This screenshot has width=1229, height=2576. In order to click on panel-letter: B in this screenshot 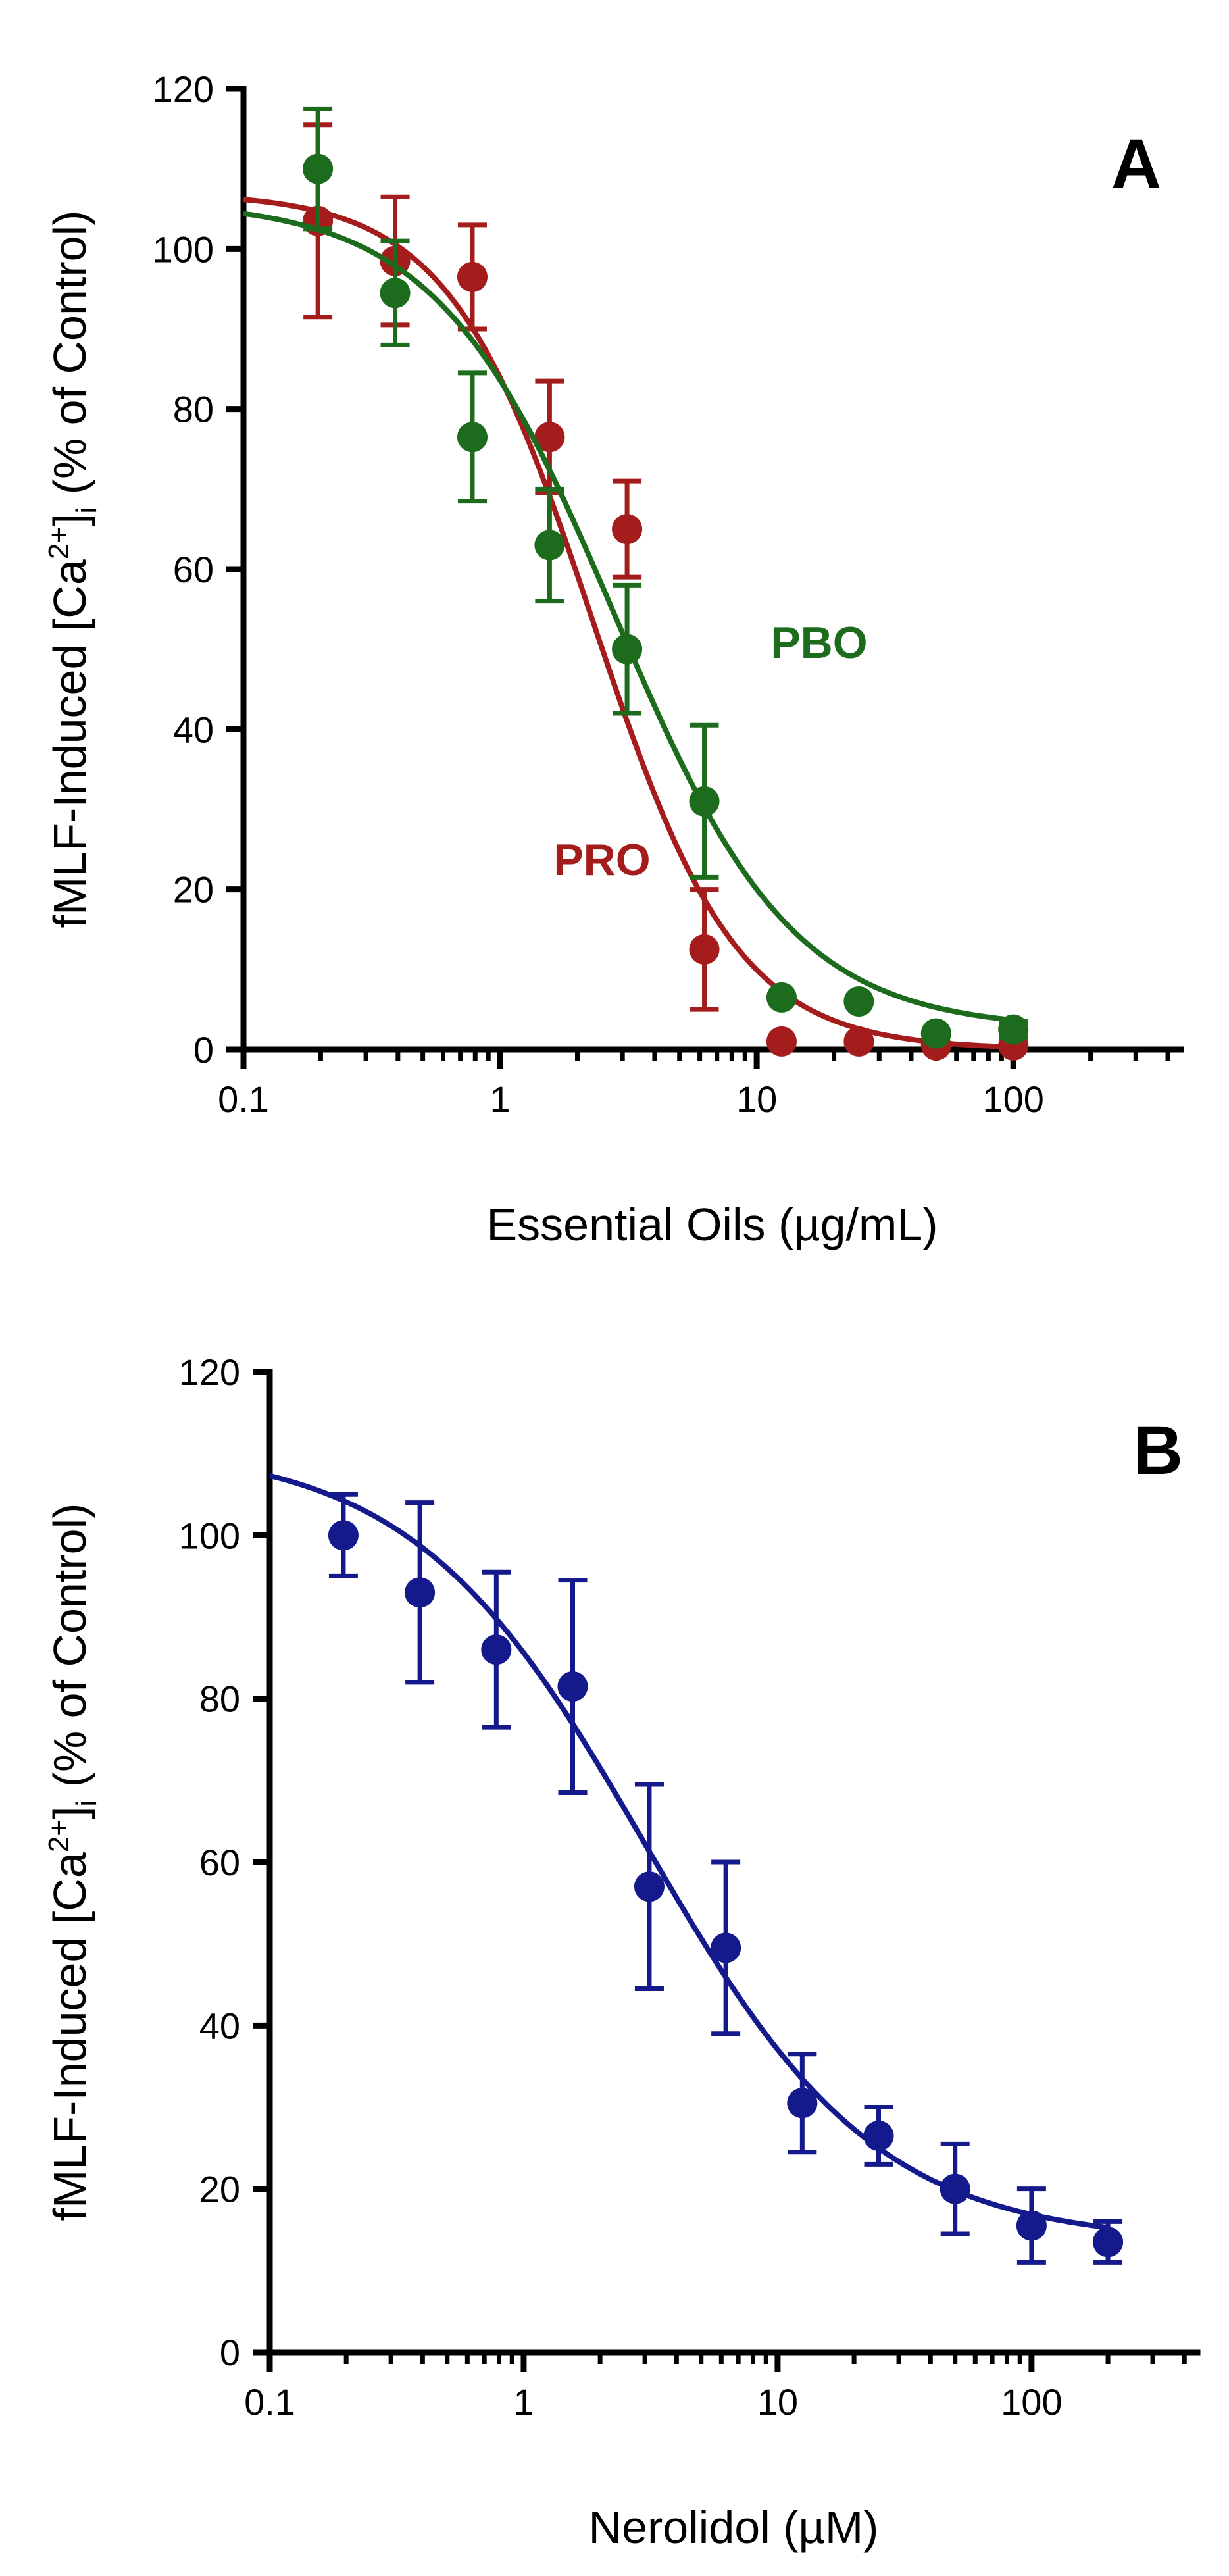, I will do `click(1158, 1451)`.